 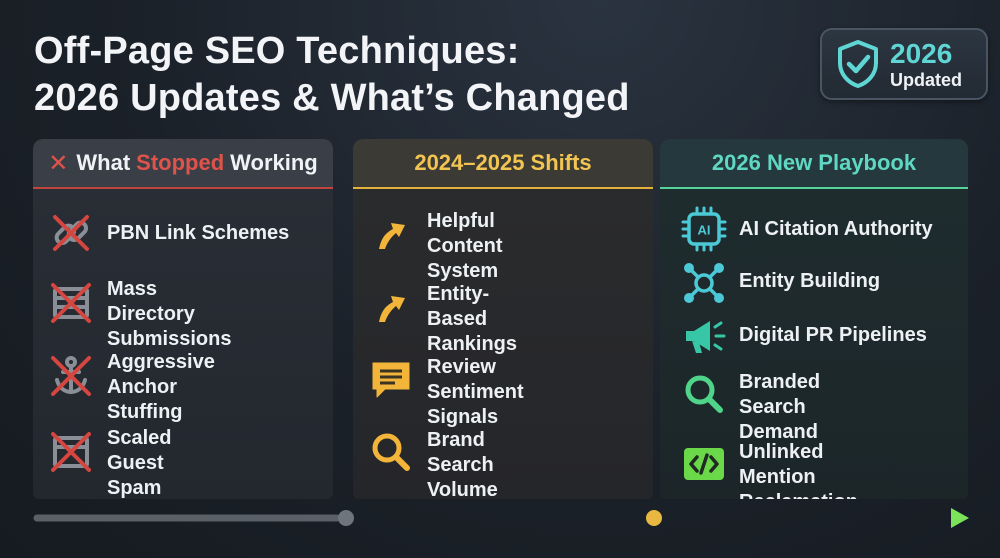 I want to click on header-text-suffix: Working, so click(x=274, y=162).